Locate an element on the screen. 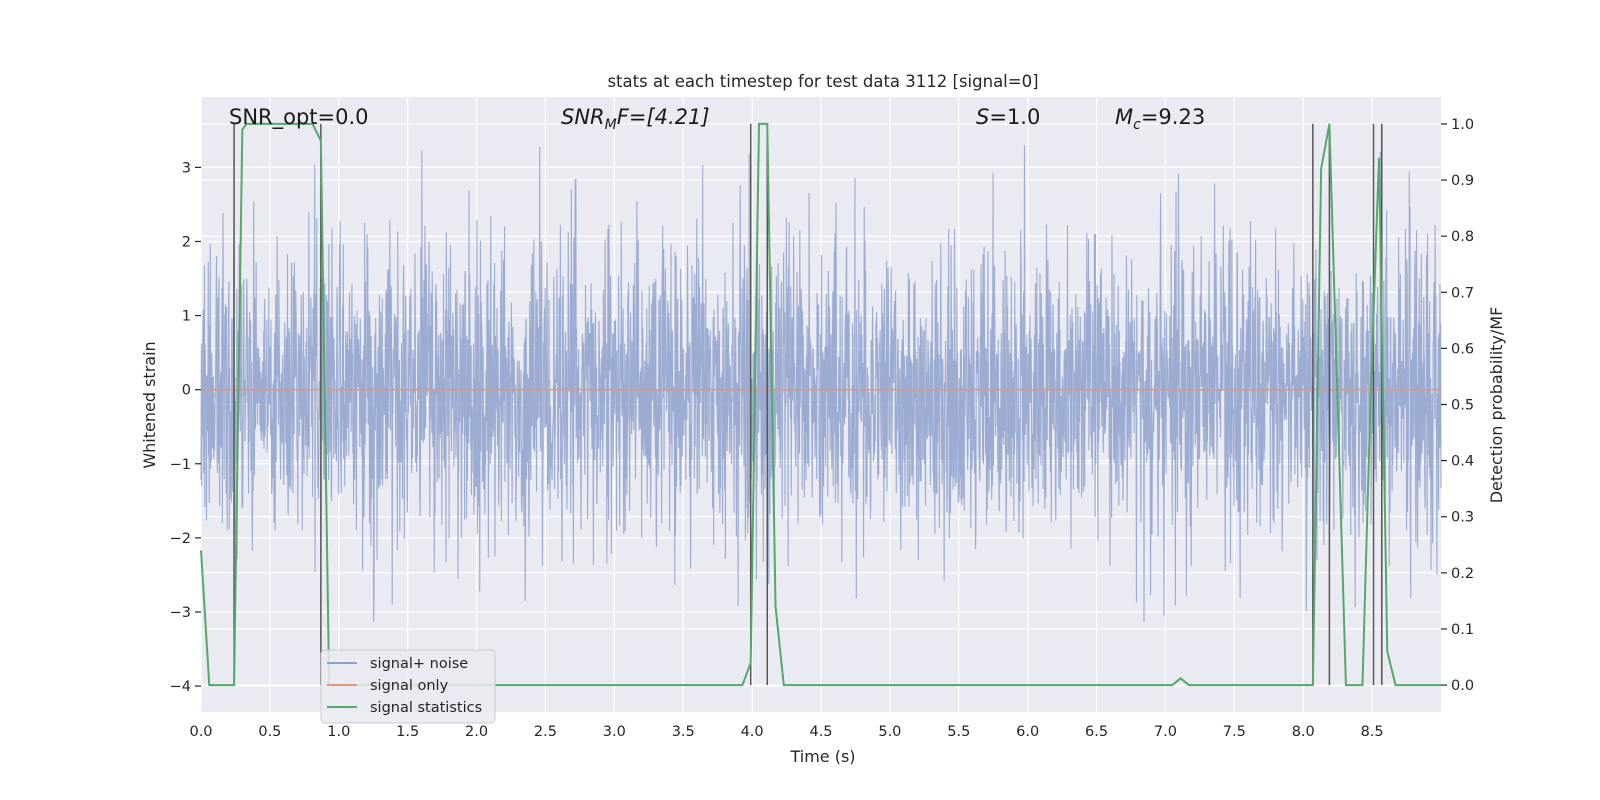 Image resolution: width=1600 pixels, height=800 pixels. x-tick-label: 8.5 is located at coordinates (1372, 732).